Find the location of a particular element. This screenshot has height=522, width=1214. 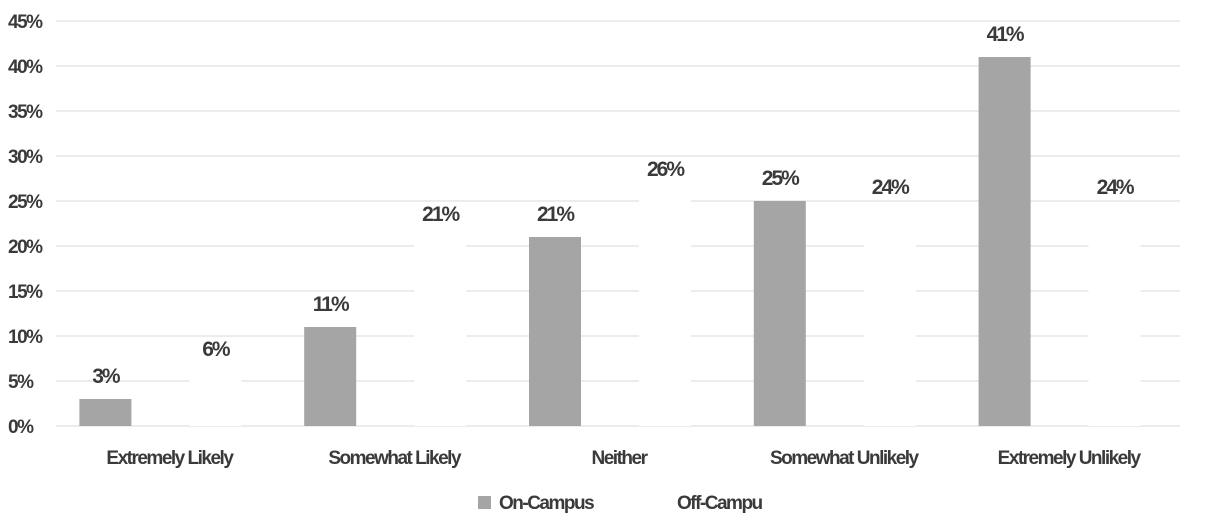

category-label: Extremely Likely is located at coordinates (170, 458).